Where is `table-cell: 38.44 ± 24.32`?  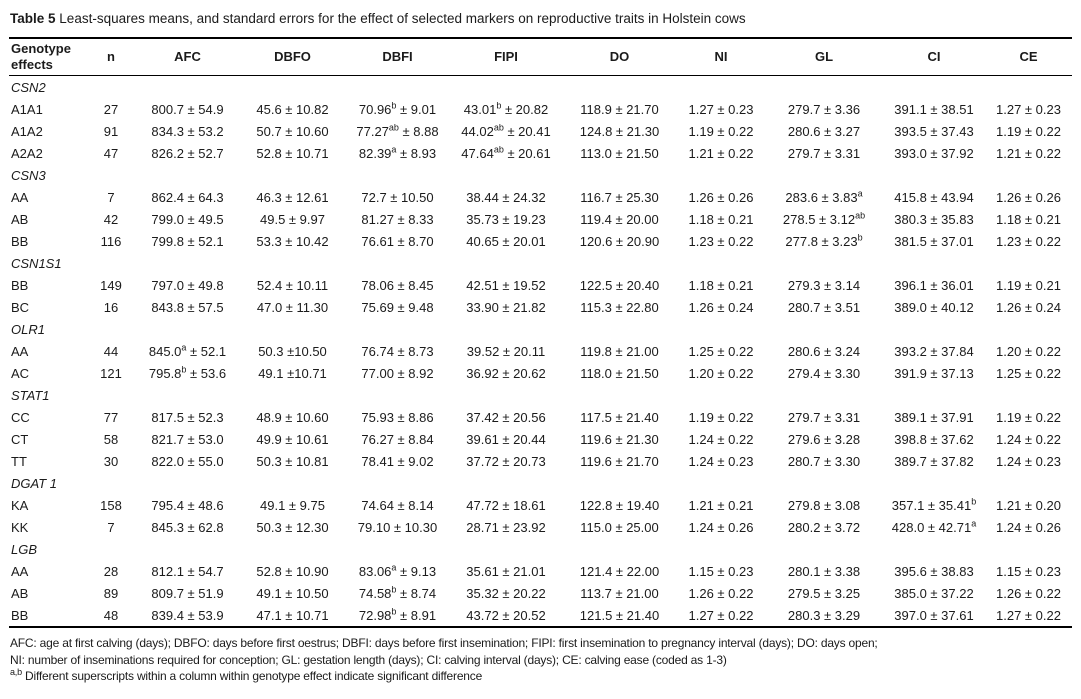 table-cell: 38.44 ± 24.32 is located at coordinates (506, 197).